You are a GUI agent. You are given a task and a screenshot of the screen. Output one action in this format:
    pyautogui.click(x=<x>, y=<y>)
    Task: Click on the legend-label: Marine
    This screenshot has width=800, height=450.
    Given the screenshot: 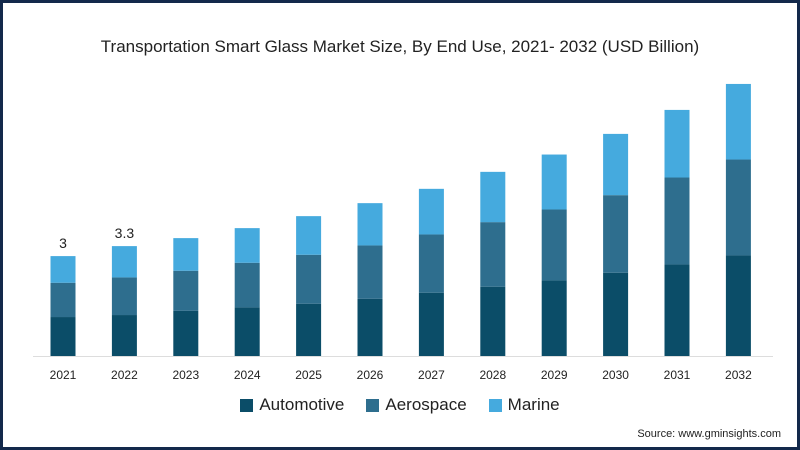 What is the action you would take?
    pyautogui.click(x=533, y=404)
    